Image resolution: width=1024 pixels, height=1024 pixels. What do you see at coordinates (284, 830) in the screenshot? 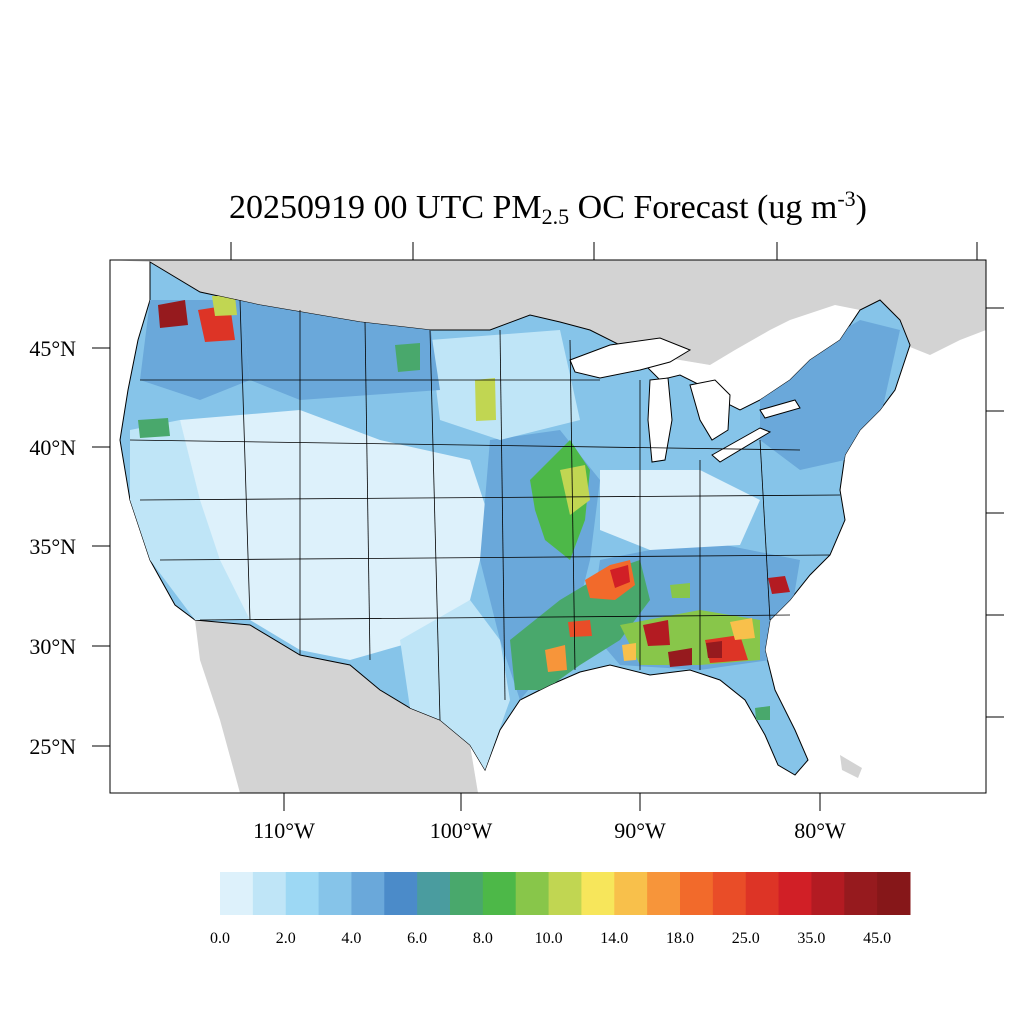
I see `lon-label: 110°W` at bounding box center [284, 830].